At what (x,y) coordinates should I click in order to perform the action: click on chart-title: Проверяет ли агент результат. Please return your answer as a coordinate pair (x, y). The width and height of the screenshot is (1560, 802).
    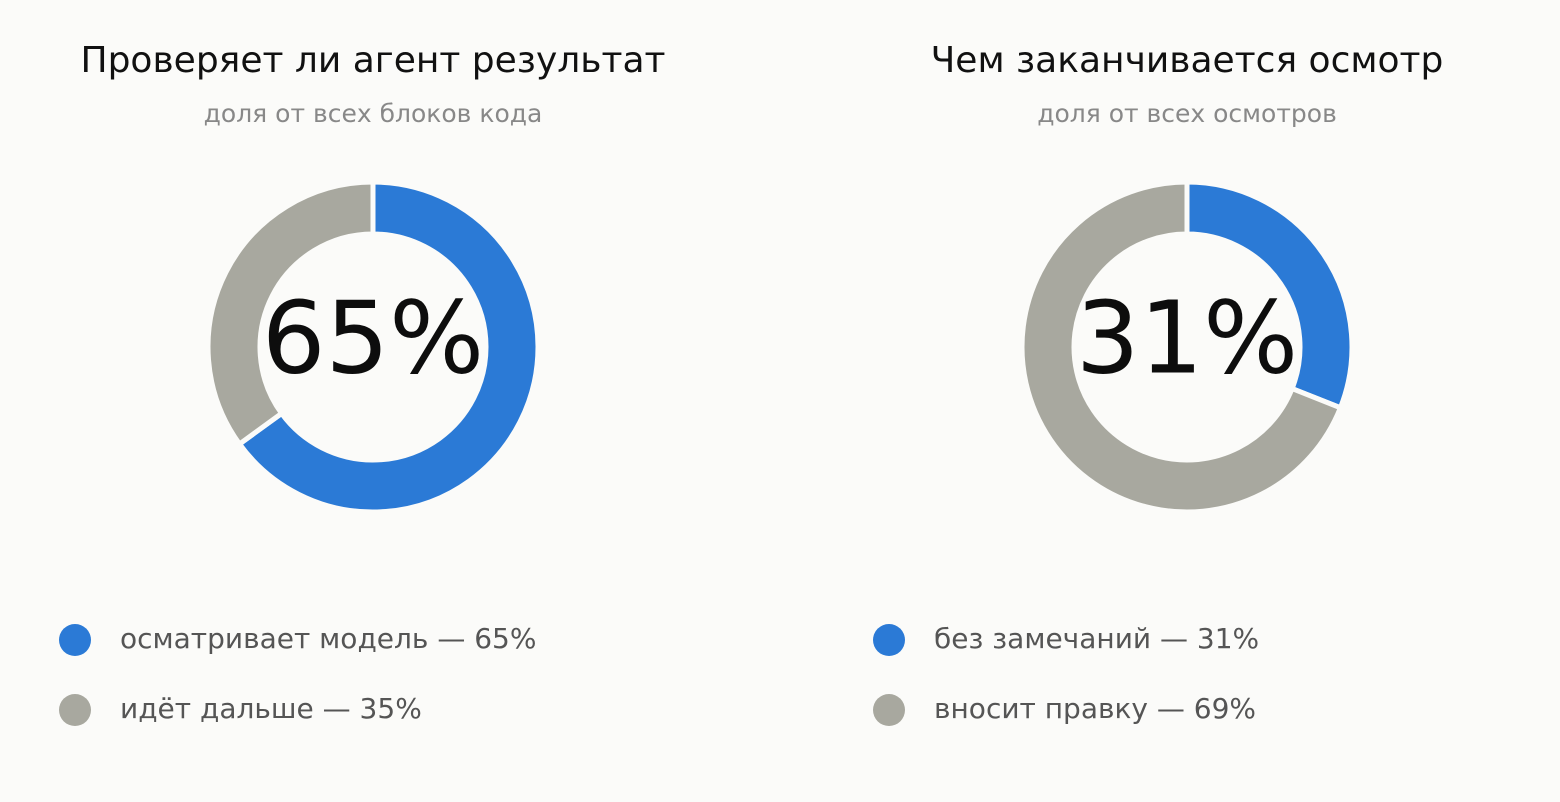
    Looking at the image, I should click on (373, 60).